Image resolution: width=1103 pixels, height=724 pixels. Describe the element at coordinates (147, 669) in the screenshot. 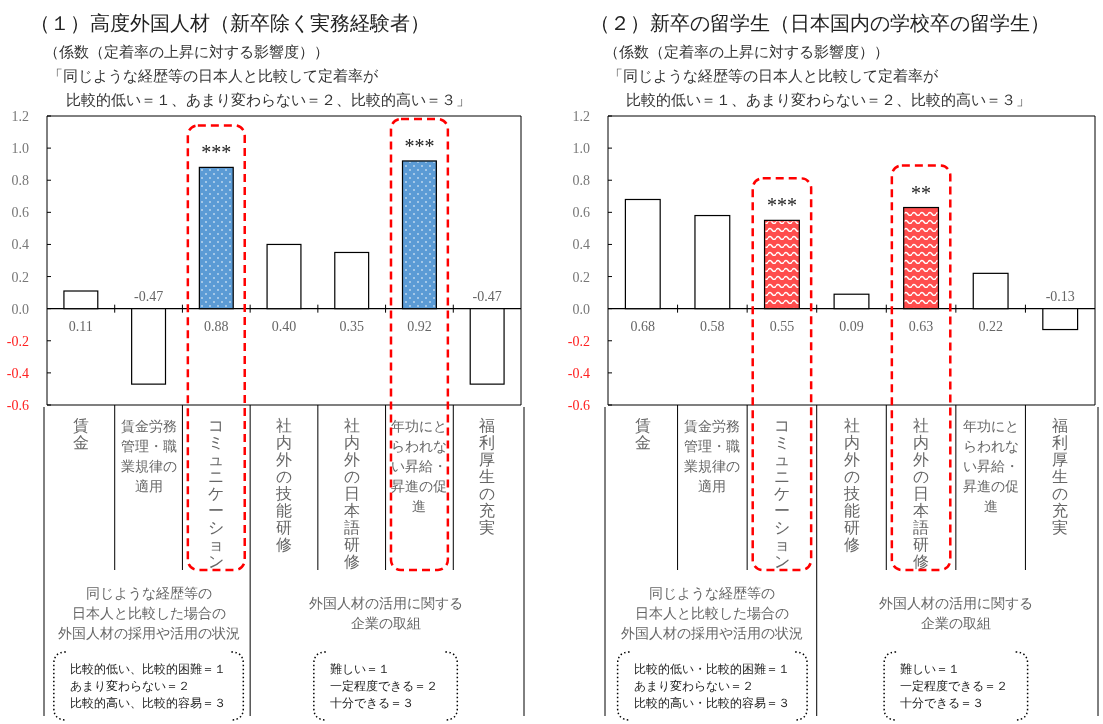

I see `text: 比較的低い、比較的困難＝１` at that location.